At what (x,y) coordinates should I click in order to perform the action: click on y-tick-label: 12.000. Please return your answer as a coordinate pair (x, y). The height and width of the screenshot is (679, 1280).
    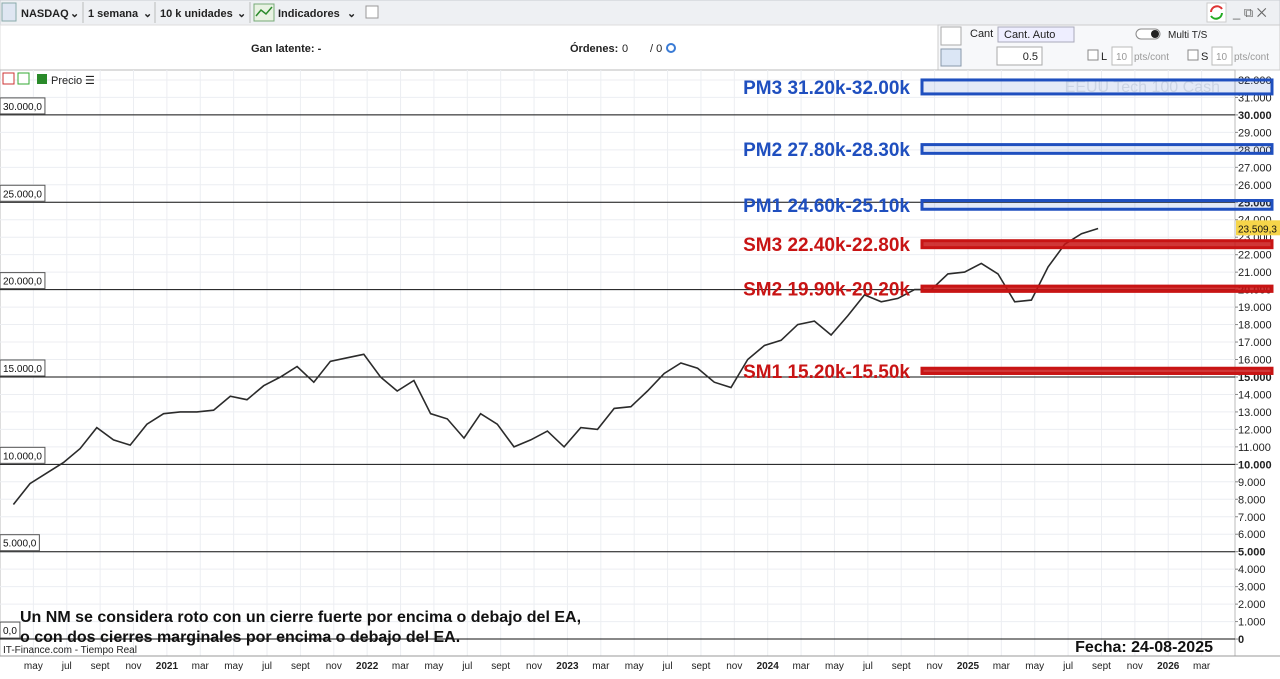
    Looking at the image, I should click on (1255, 430).